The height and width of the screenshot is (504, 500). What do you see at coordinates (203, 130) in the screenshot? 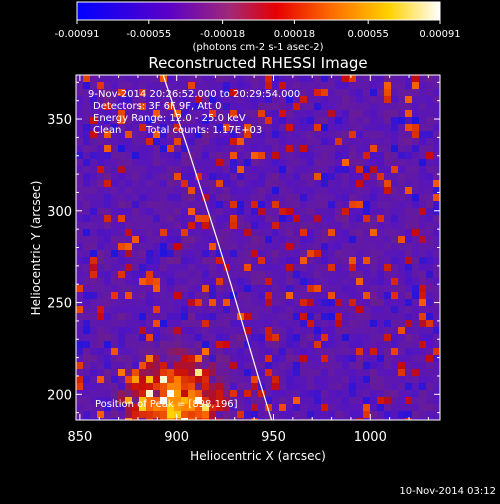
I see `annotation-counts: Total counts: 1.17E+03` at bounding box center [203, 130].